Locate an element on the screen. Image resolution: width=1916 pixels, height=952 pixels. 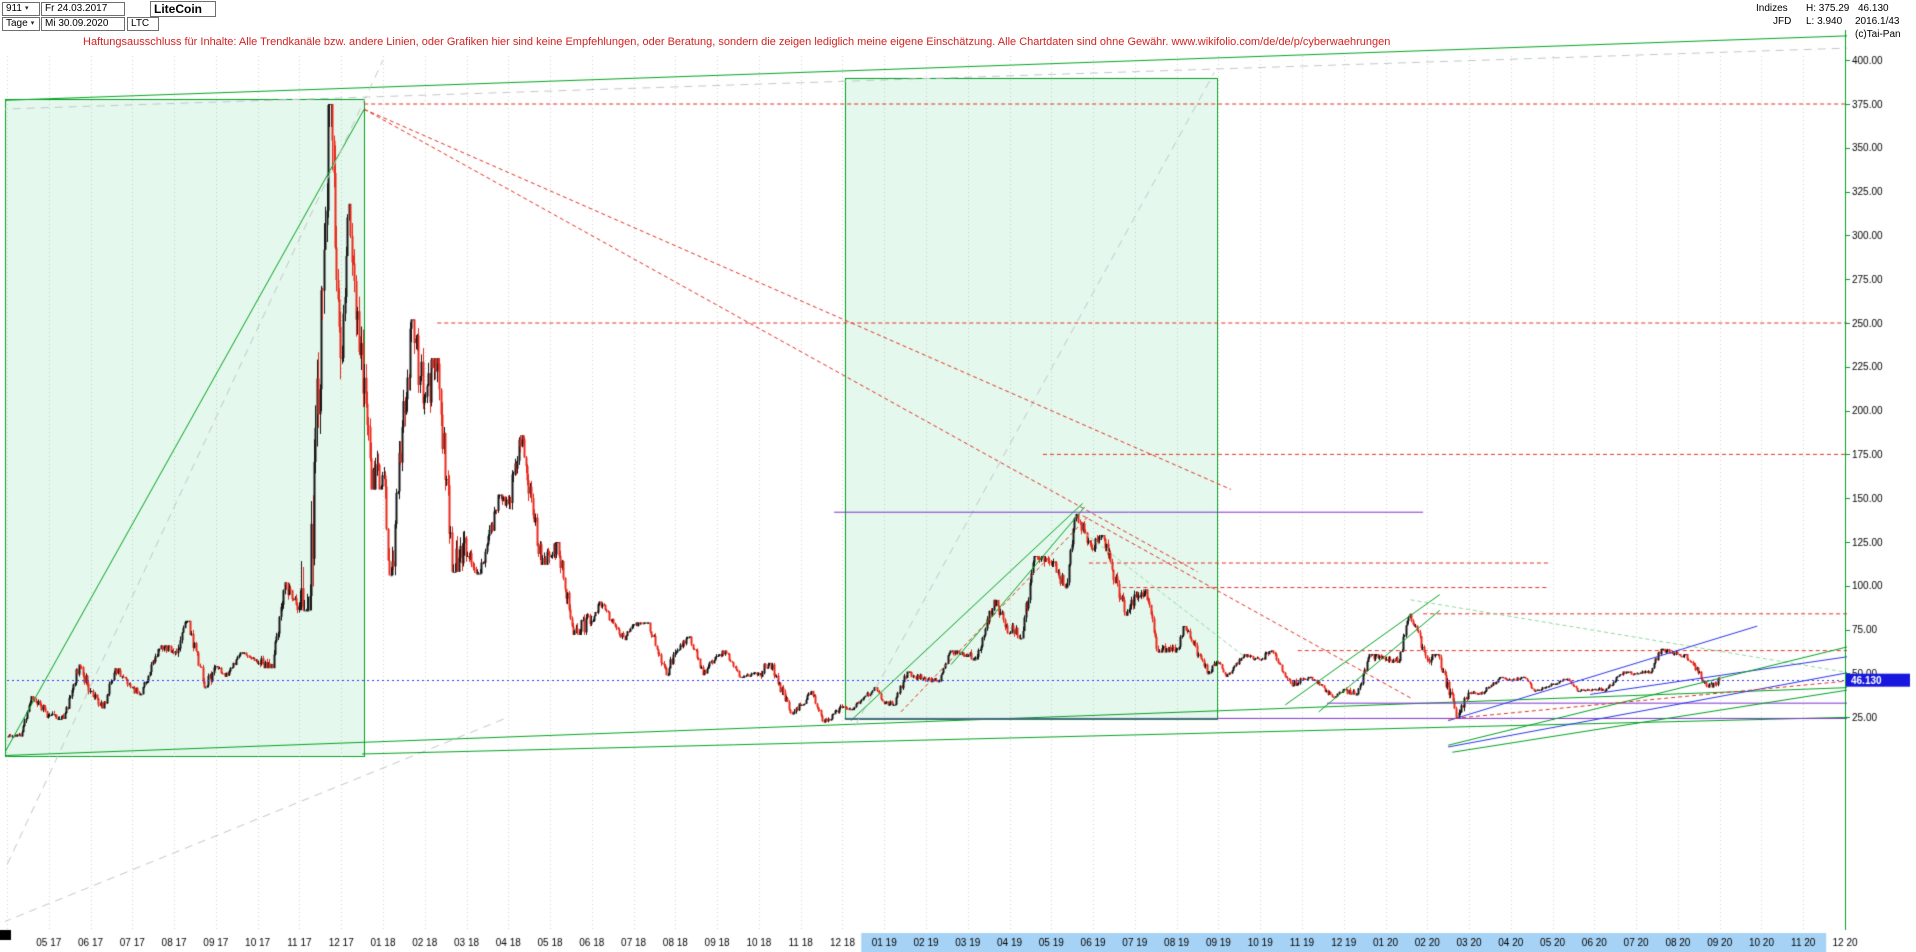
copyright-label: (c)Tai-Pan is located at coordinates (1878, 34).